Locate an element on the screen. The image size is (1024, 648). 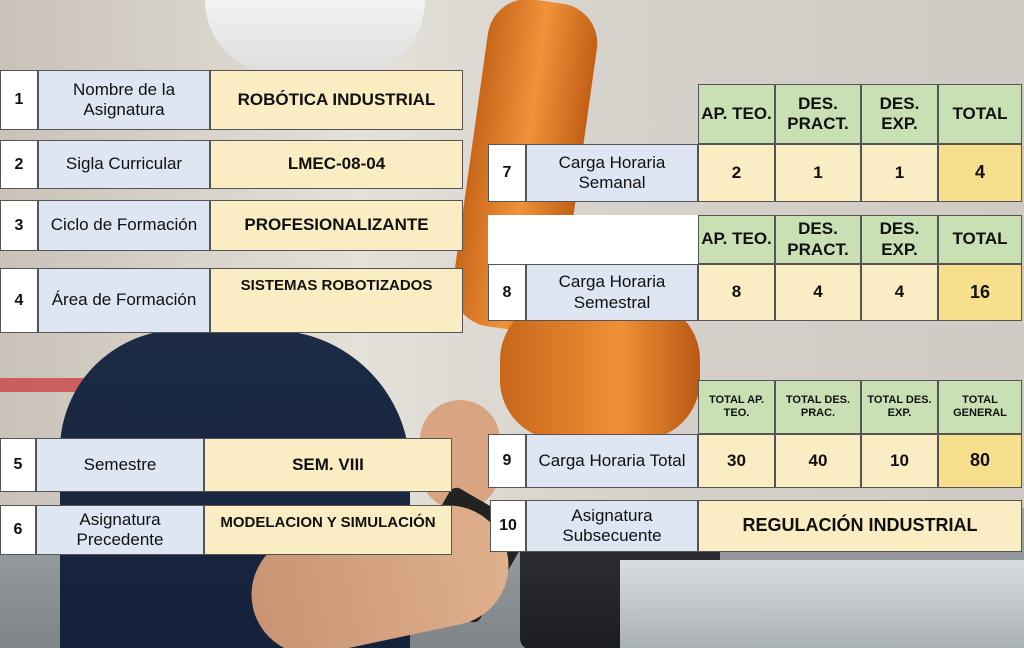
row-label: Semestre is located at coordinates (120, 465).